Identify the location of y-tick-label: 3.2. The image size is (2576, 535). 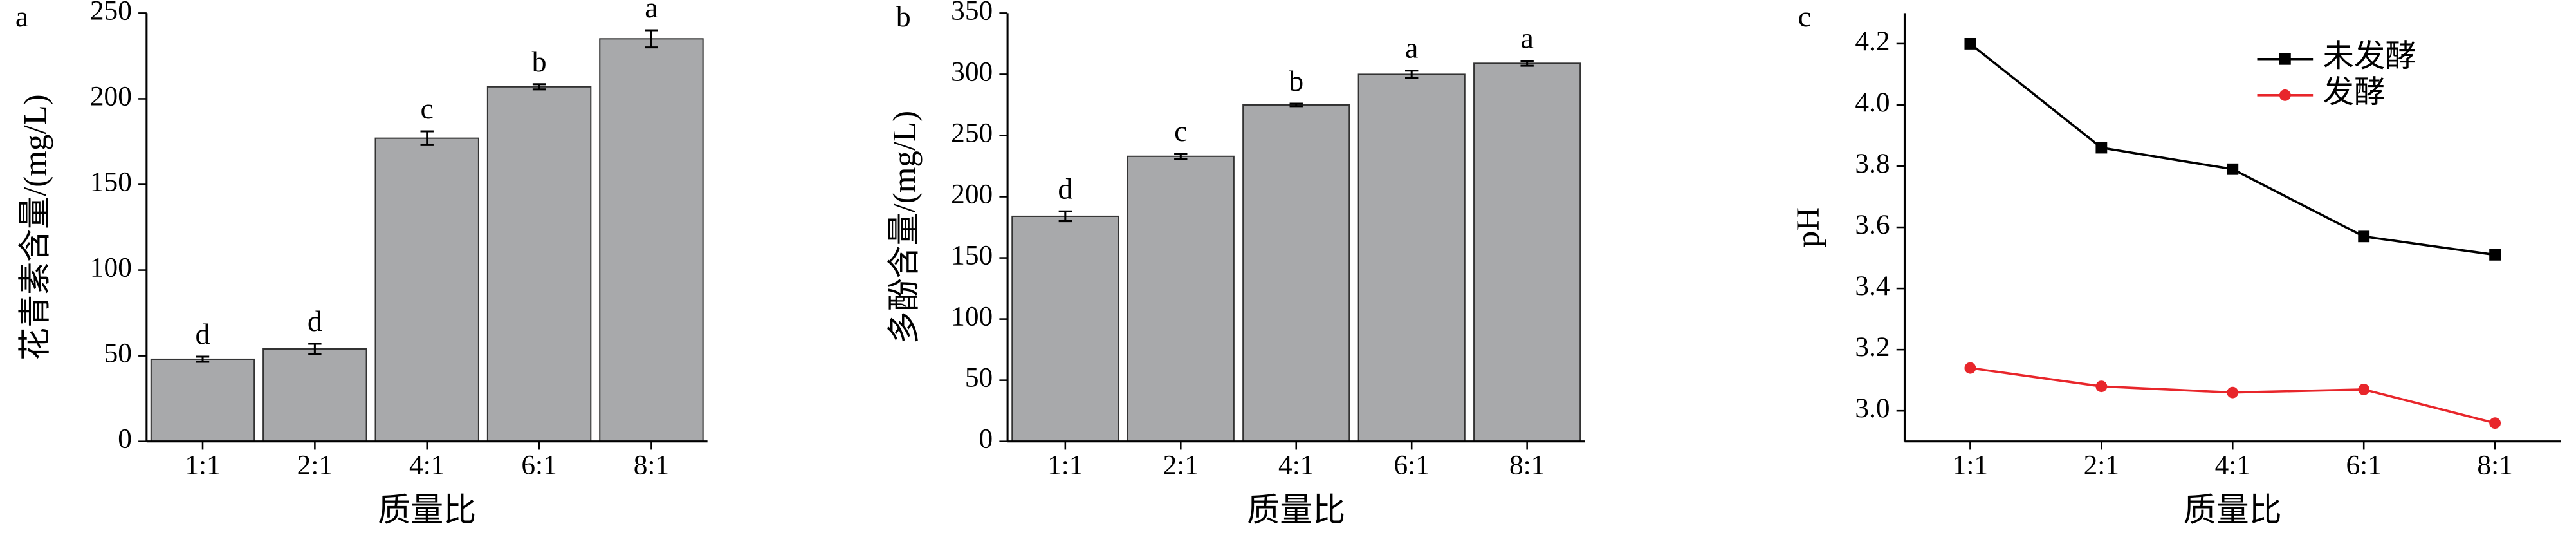
(1872, 347).